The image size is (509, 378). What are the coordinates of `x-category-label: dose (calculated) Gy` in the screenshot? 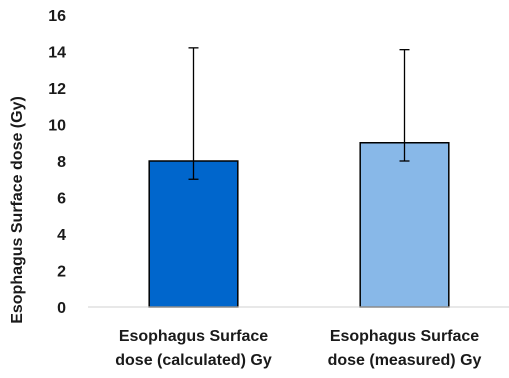 It's located at (193, 360).